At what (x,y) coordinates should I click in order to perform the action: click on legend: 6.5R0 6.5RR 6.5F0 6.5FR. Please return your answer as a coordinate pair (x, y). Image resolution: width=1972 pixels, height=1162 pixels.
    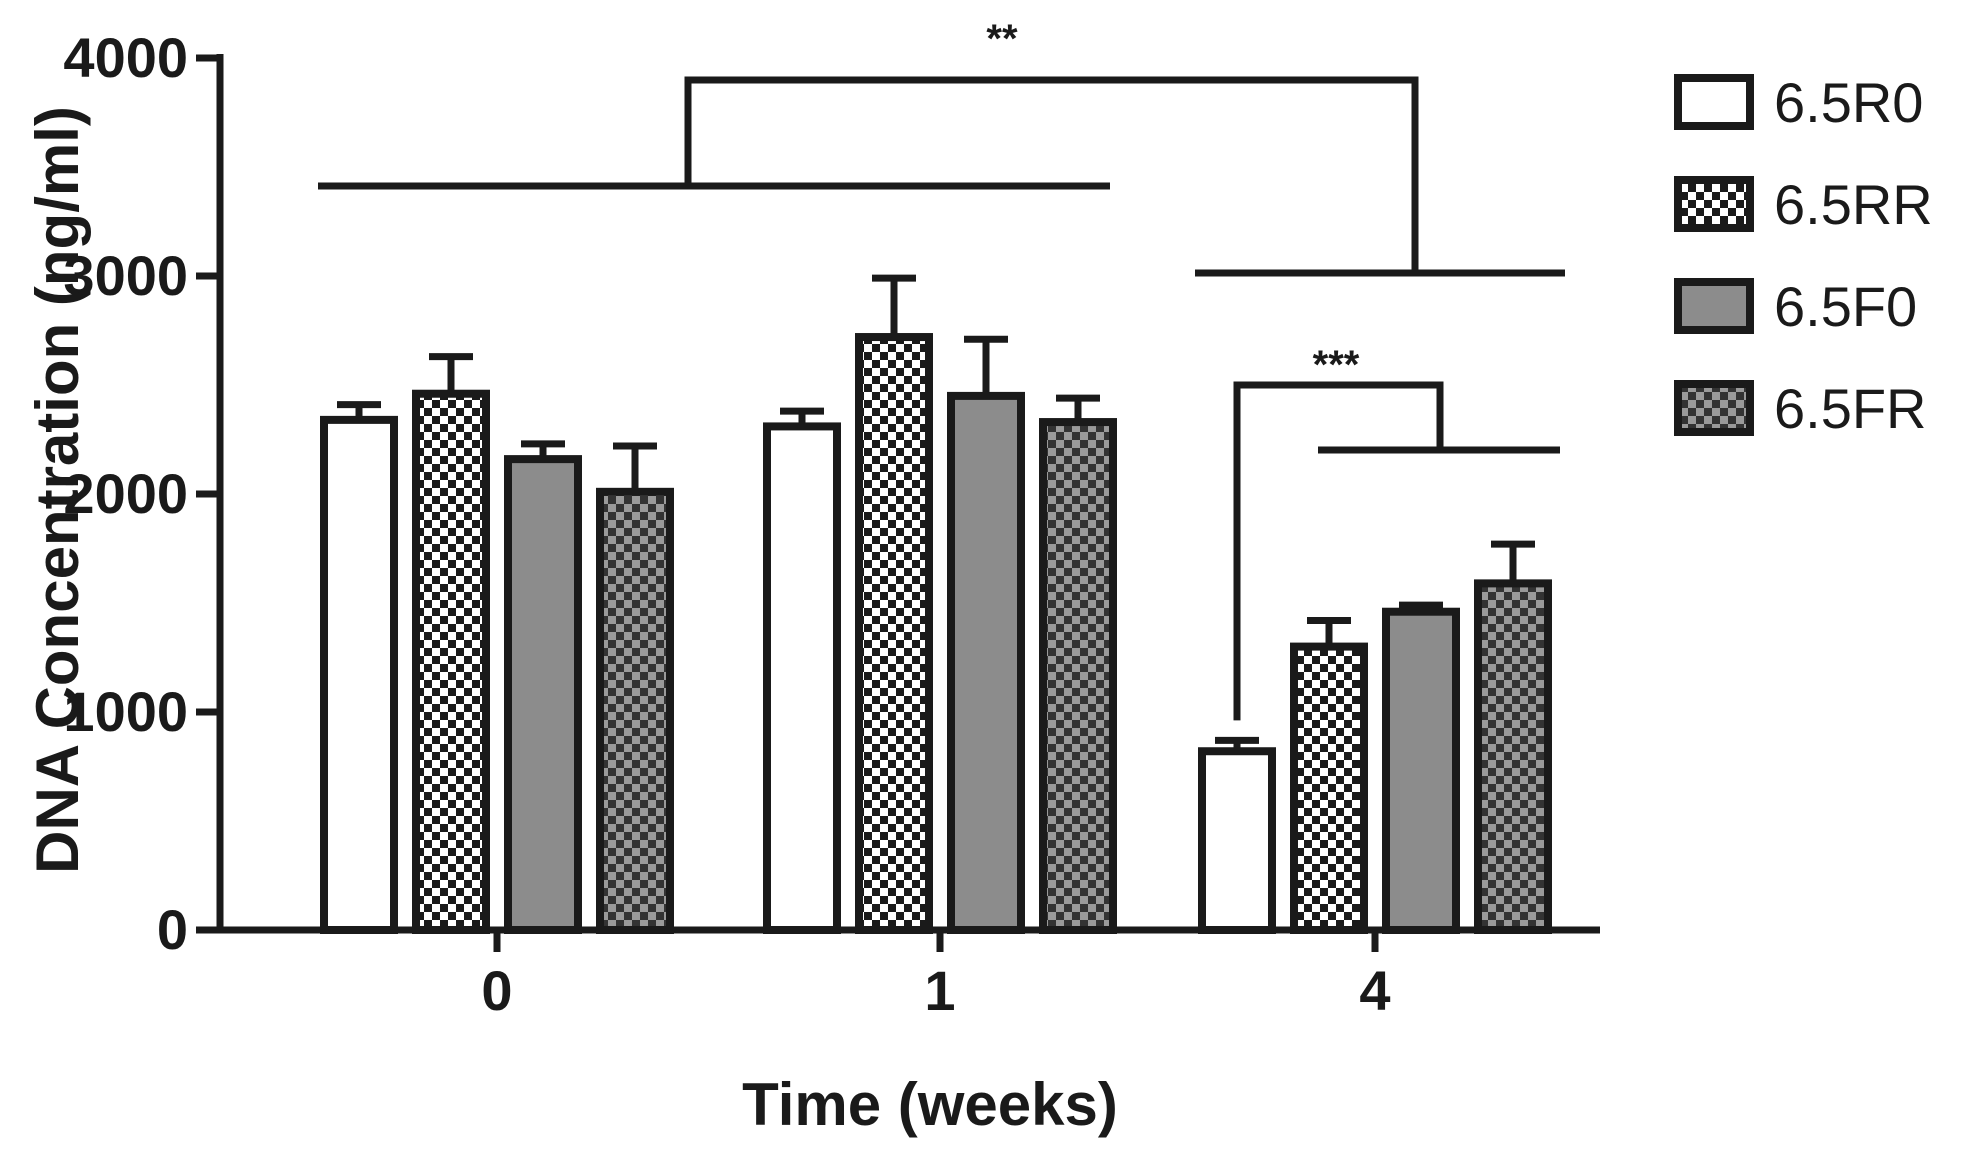
    Looking at the image, I should click on (1803, 255).